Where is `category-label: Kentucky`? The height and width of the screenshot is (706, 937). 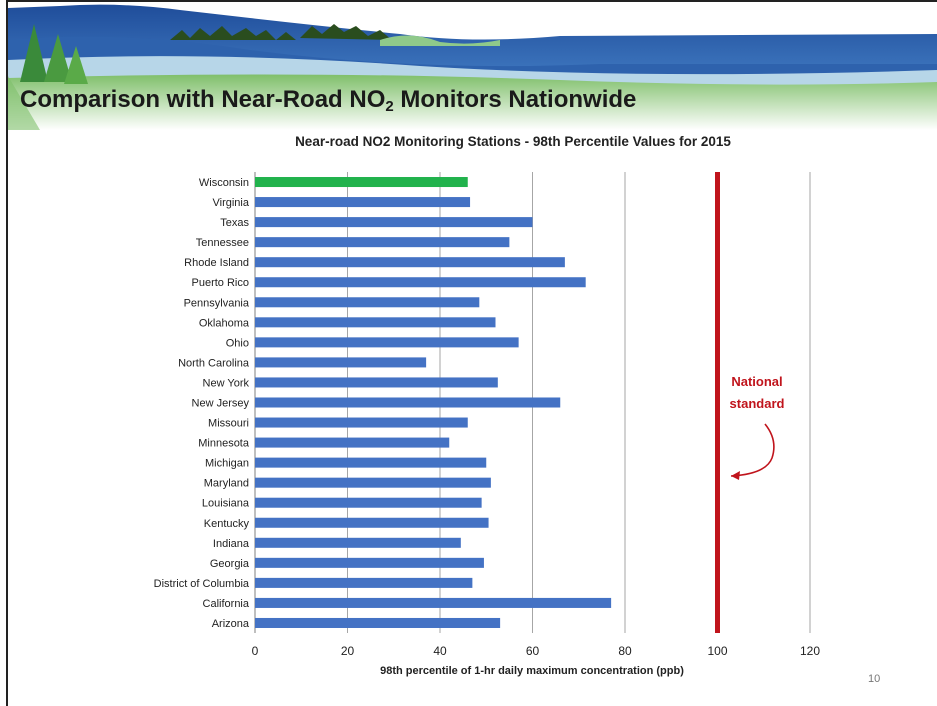 category-label: Kentucky is located at coordinates (227, 524).